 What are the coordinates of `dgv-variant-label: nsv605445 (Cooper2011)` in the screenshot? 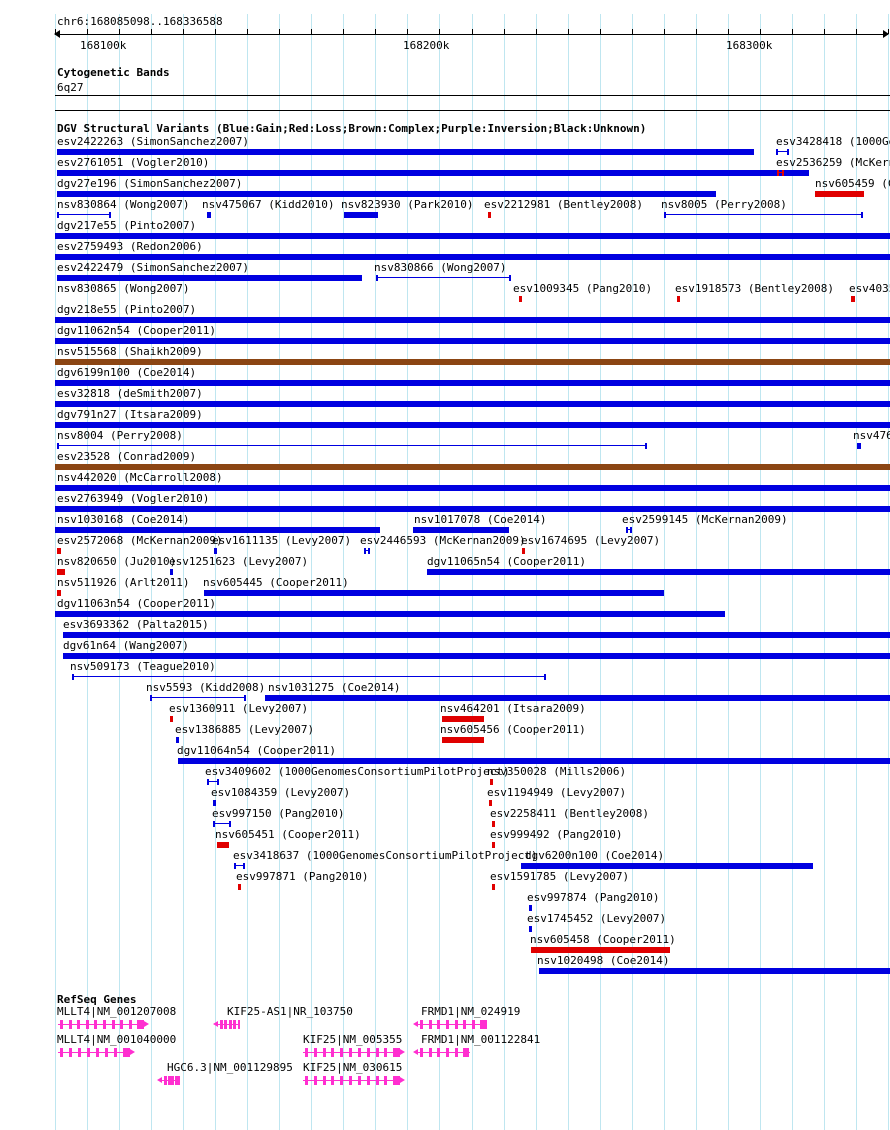 It's located at (276, 582).